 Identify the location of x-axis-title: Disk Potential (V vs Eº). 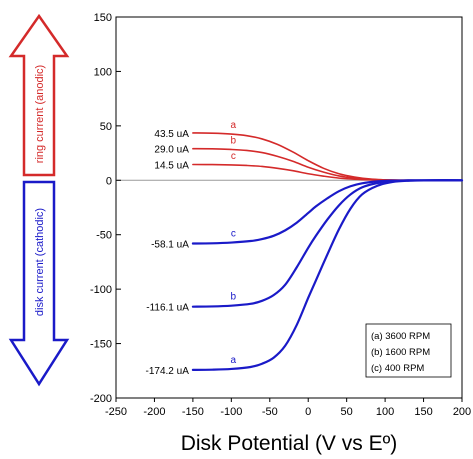
(289, 443).